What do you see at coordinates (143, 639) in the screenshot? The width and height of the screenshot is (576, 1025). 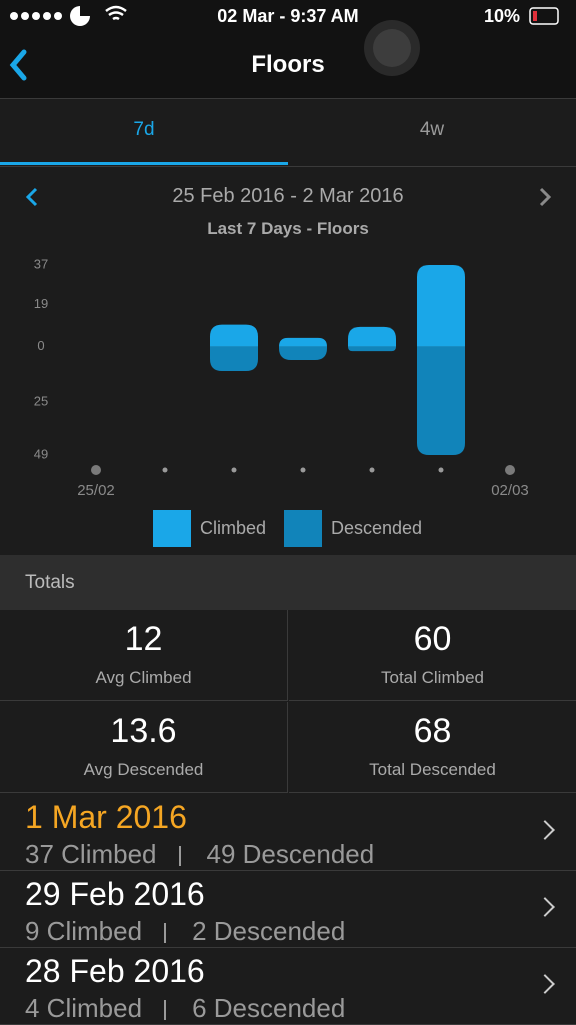 I see `stat-value: 12` at bounding box center [143, 639].